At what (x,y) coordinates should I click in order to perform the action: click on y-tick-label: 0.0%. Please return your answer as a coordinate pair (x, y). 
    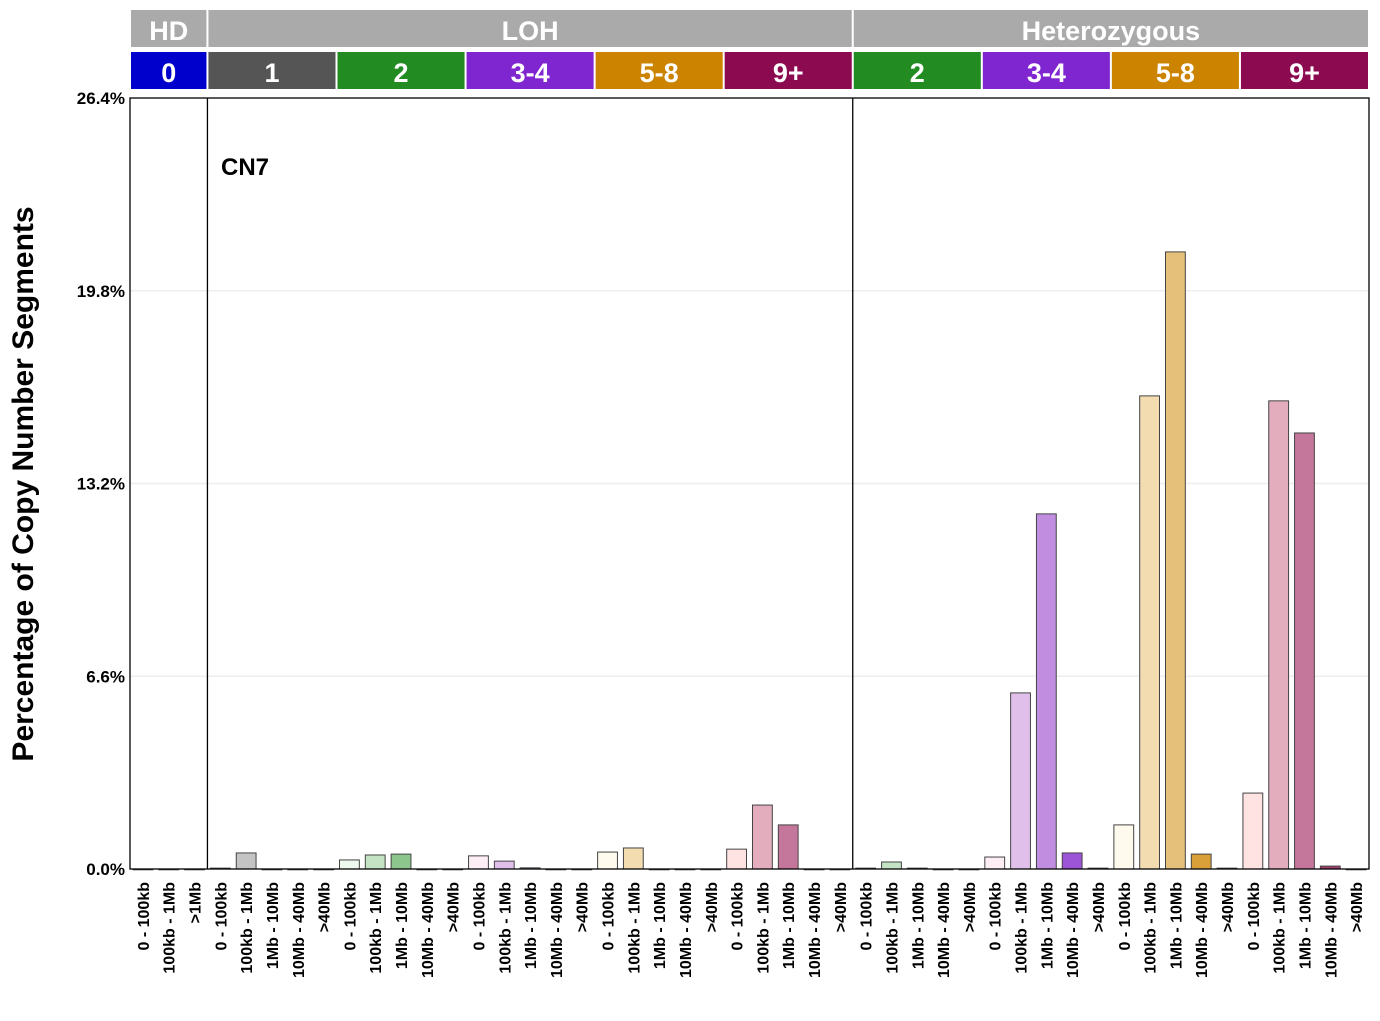
    Looking at the image, I should click on (105, 869).